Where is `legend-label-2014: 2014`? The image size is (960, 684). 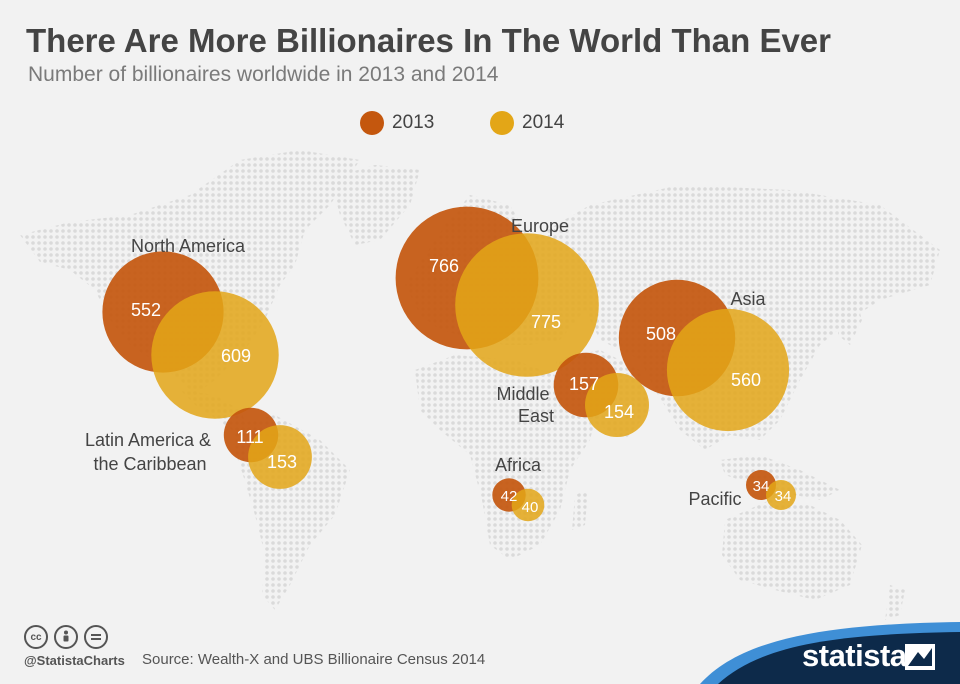 legend-label-2014: 2014 is located at coordinates (543, 122).